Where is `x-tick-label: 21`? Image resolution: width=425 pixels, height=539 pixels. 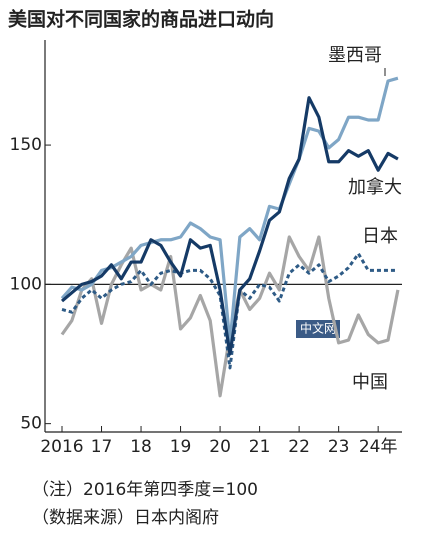
x-tick-label: 21 is located at coordinates (260, 447).